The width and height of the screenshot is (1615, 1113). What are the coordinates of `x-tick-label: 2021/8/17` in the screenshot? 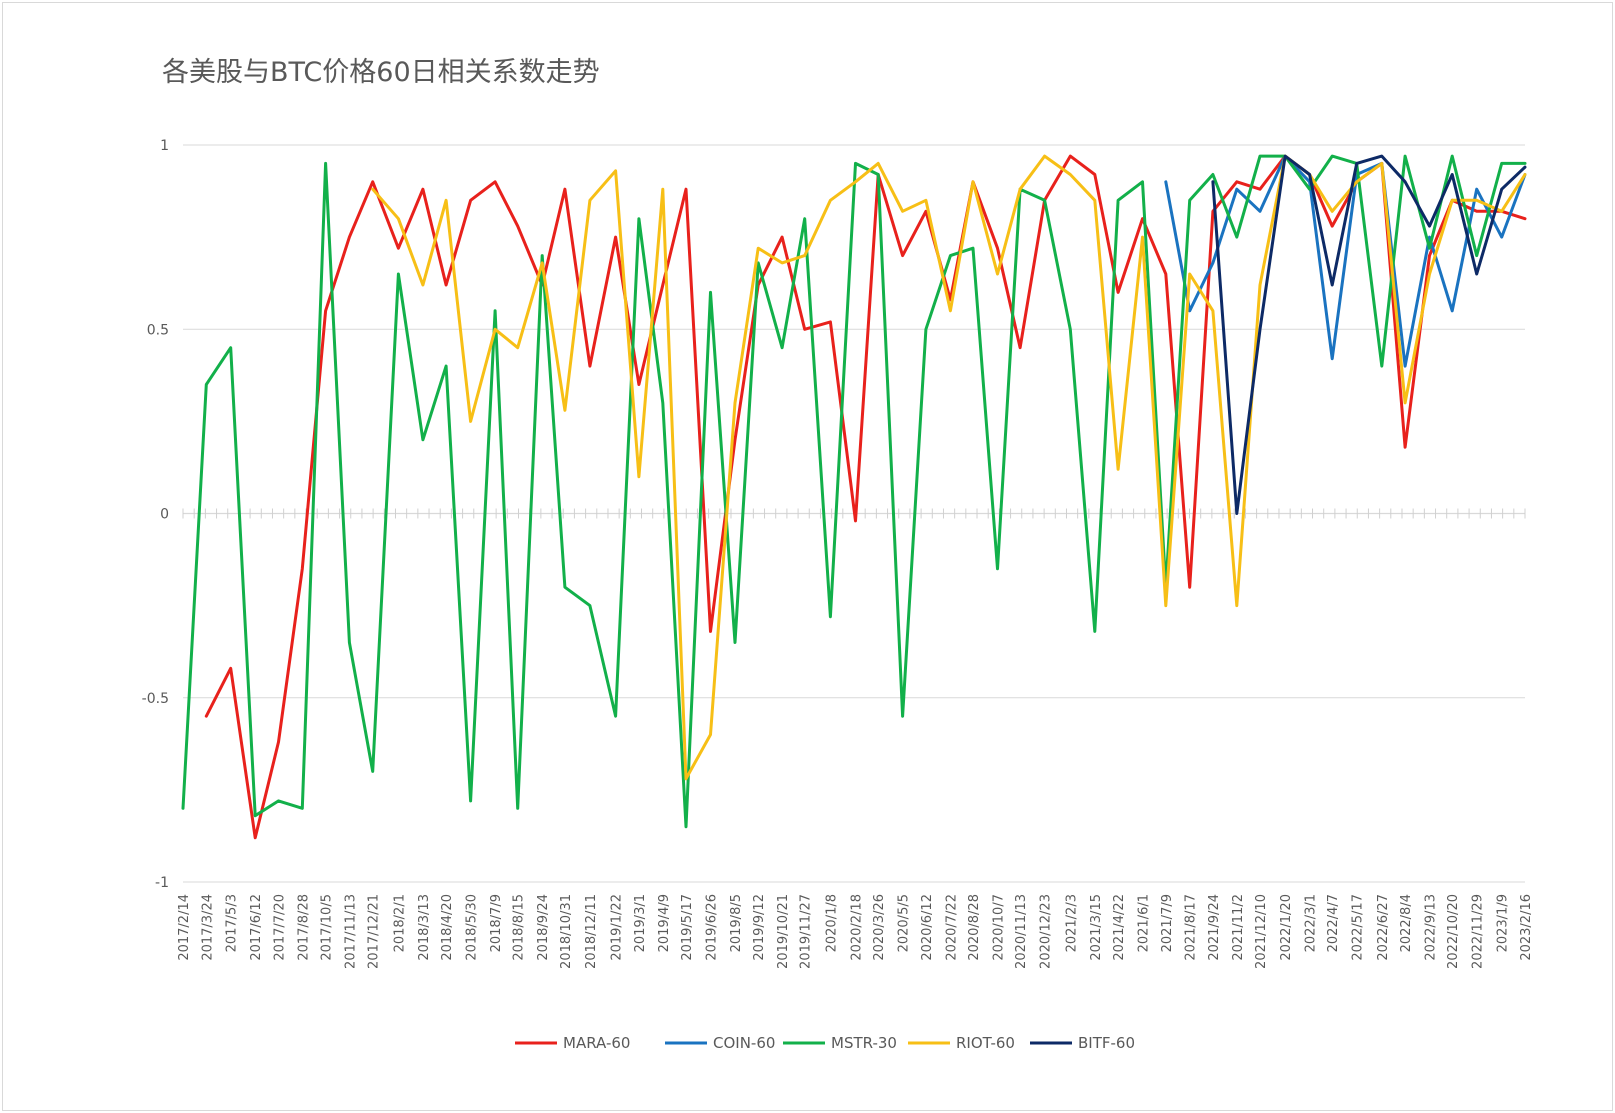 It's located at (1191, 927).